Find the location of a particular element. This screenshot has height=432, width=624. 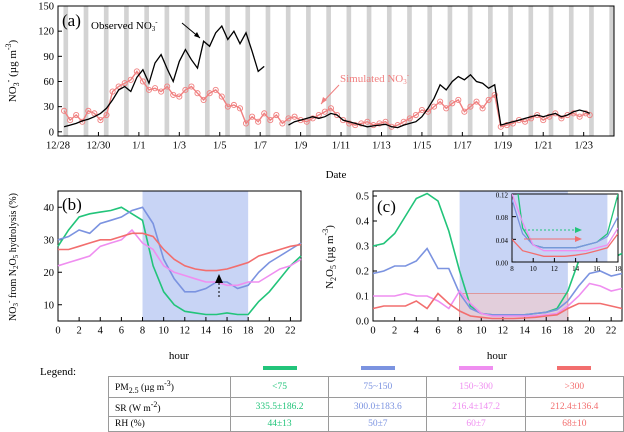

legend-title: Legend: is located at coordinates (58, 372).